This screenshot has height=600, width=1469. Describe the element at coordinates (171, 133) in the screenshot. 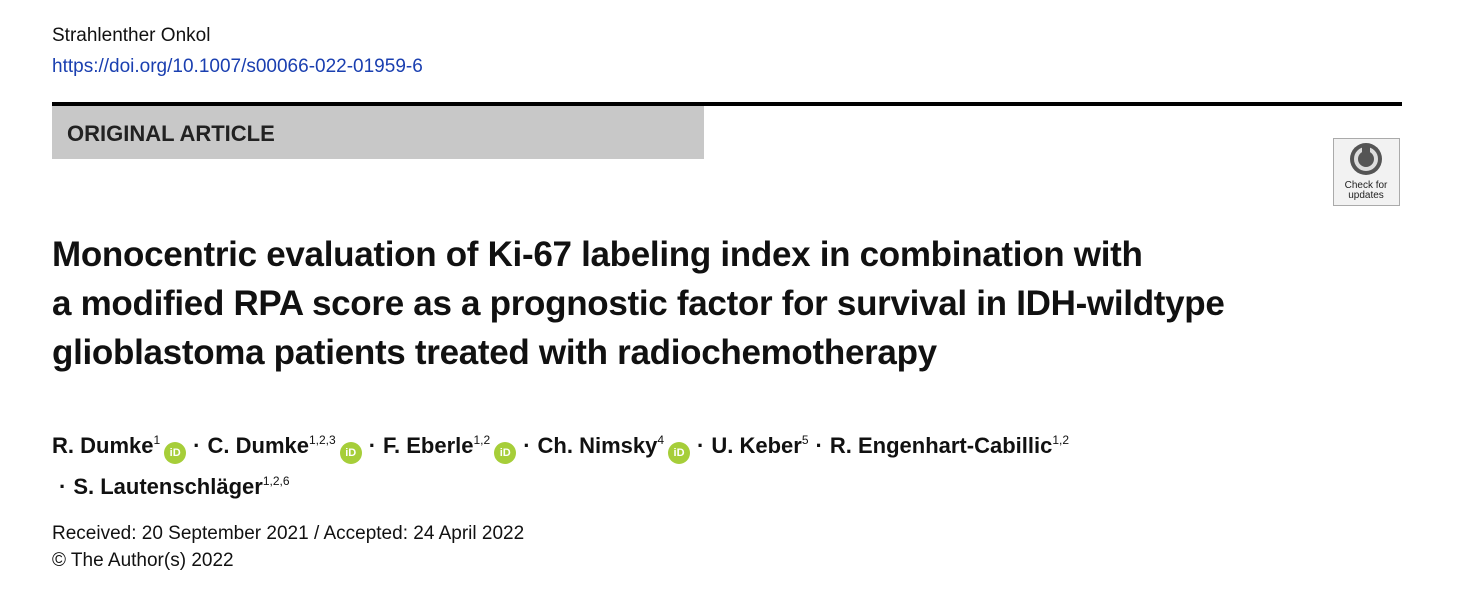

I see `article-type: ORIGINAL ARTICLE` at that location.